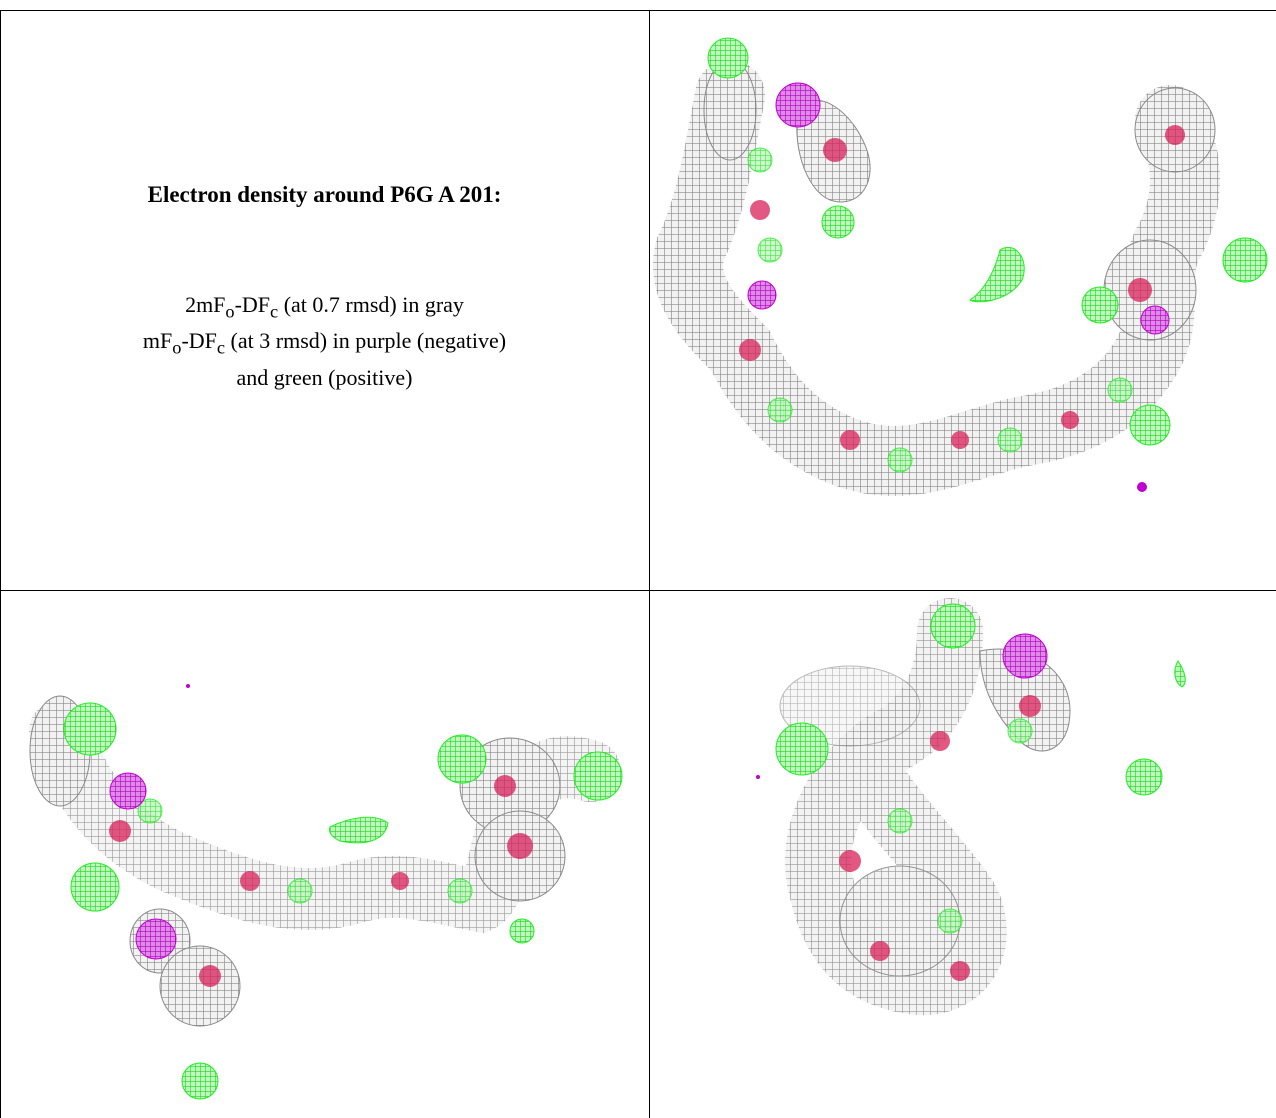 Image resolution: width=1276 pixels, height=1118 pixels. What do you see at coordinates (324, 194) in the screenshot?
I see `figure-title: Electron density around P6G A 201:` at bounding box center [324, 194].